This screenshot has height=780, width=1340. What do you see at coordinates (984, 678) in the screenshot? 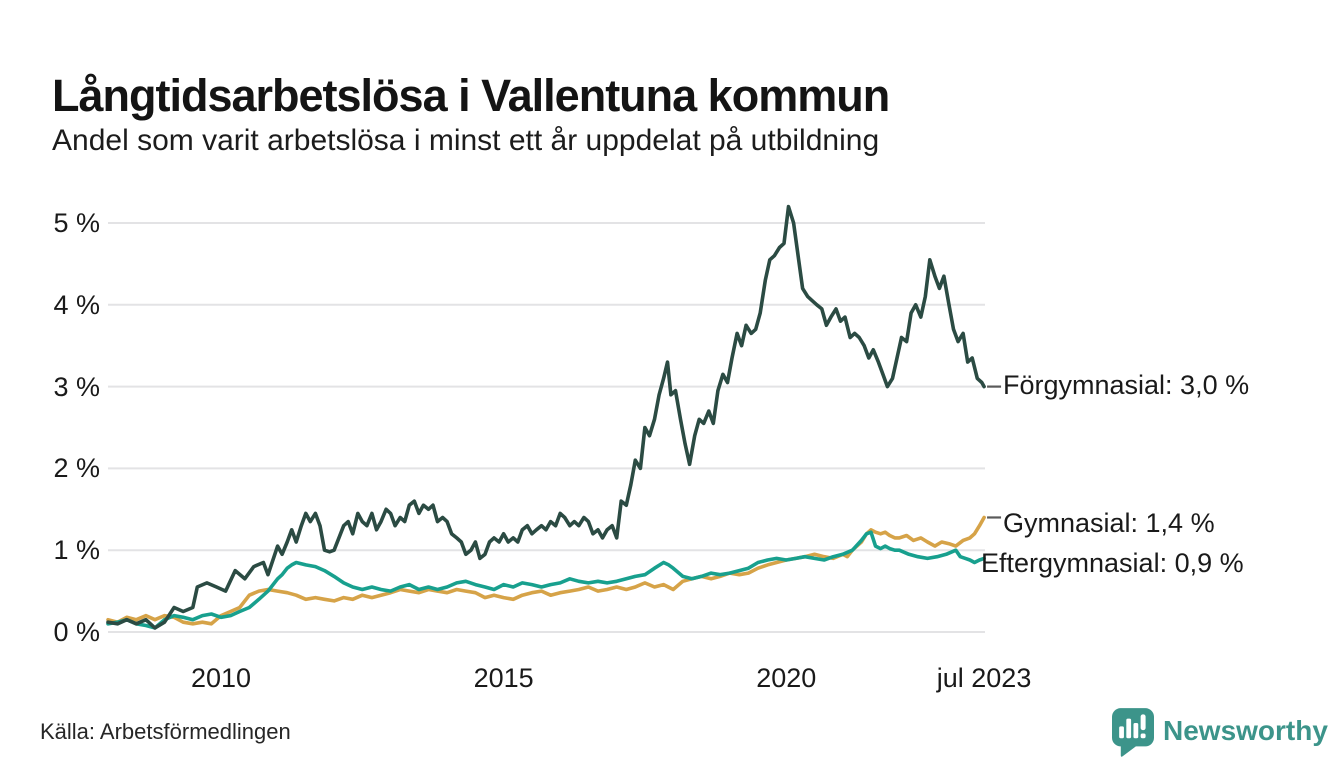
I see `x-tick-label: jul 2023` at bounding box center [984, 678].